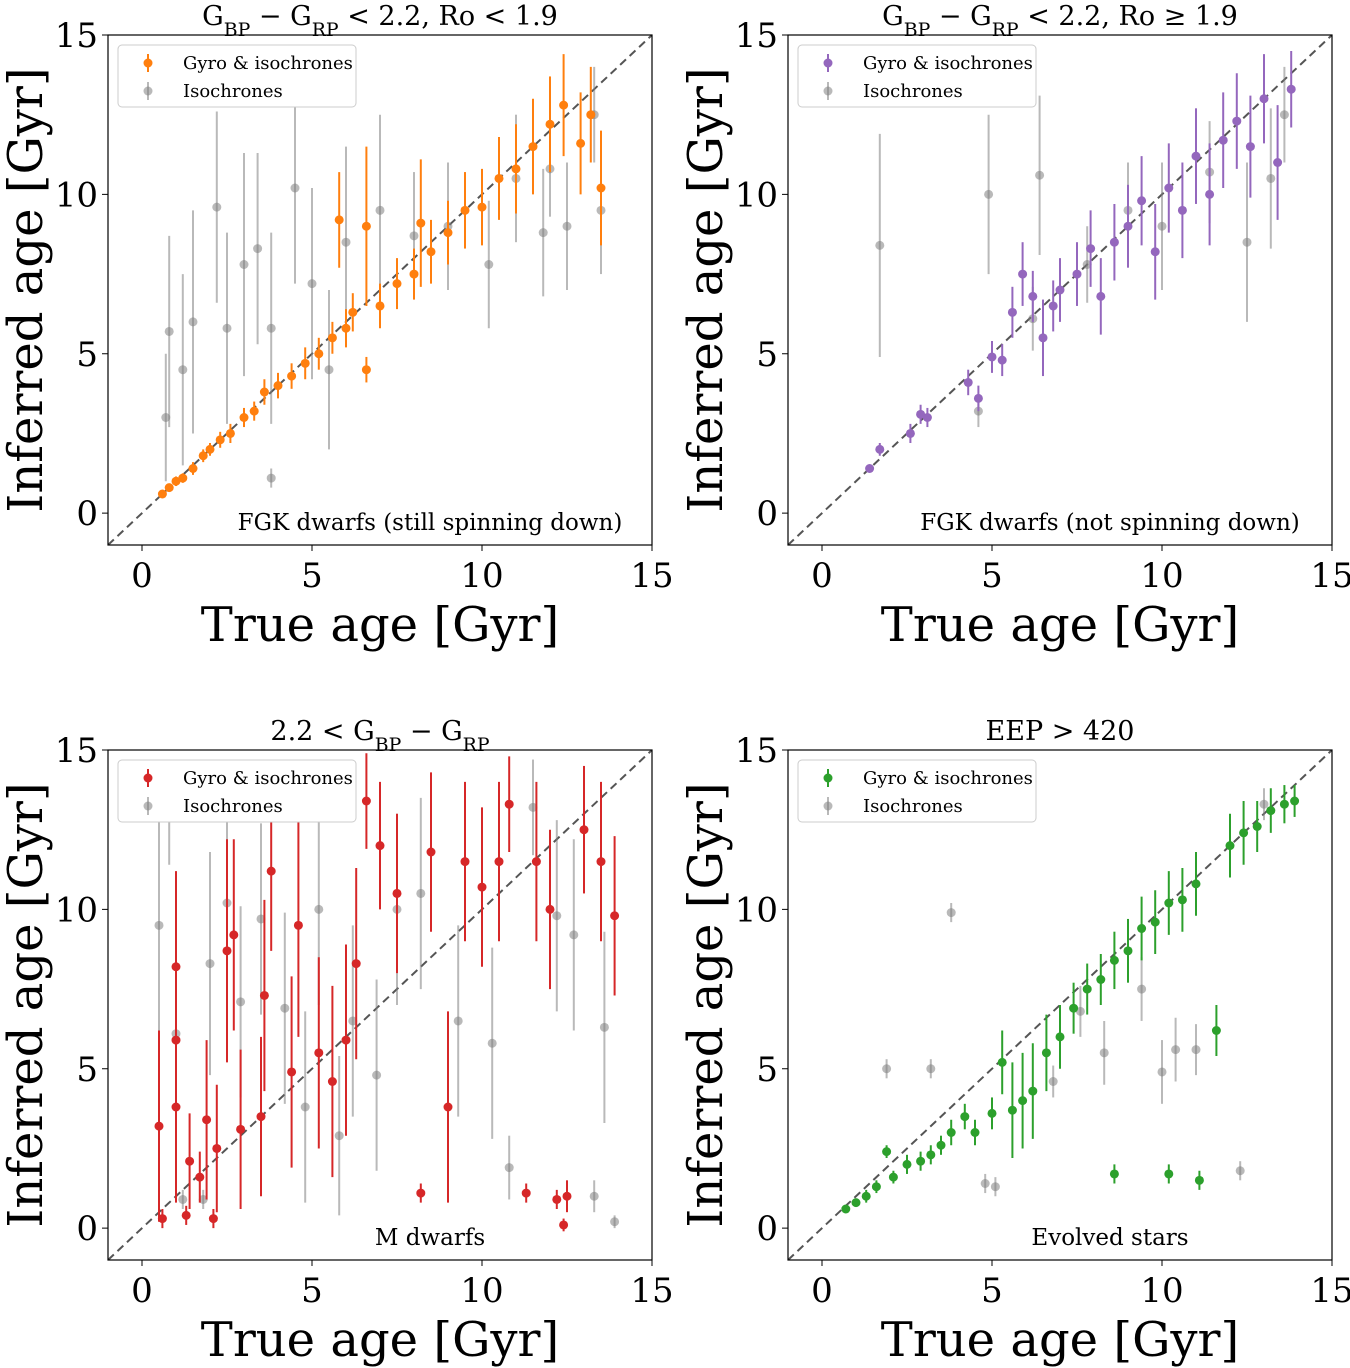  I want to click on x-tick-label: 10, so click(1161, 1291).